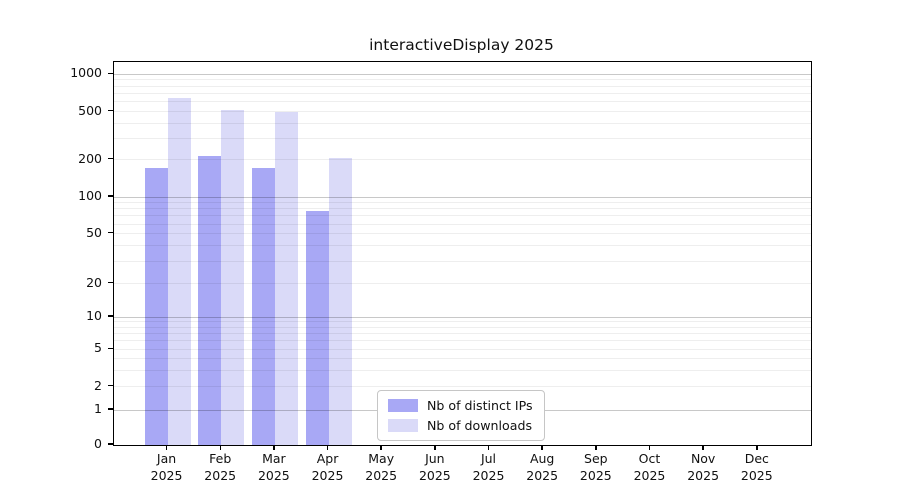  I want to click on y-tick-label-5: 5, so click(98, 348).